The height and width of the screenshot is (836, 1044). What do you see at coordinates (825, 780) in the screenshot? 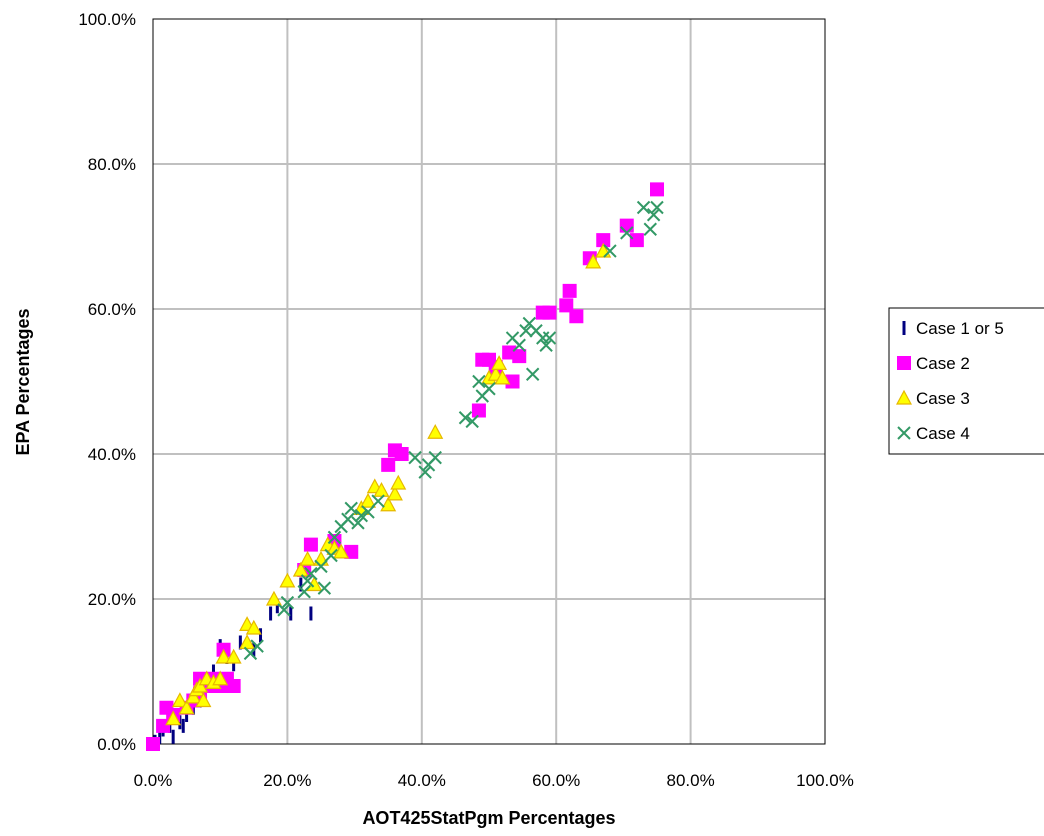
I see `x-tick-label: 100.0%` at bounding box center [825, 780].